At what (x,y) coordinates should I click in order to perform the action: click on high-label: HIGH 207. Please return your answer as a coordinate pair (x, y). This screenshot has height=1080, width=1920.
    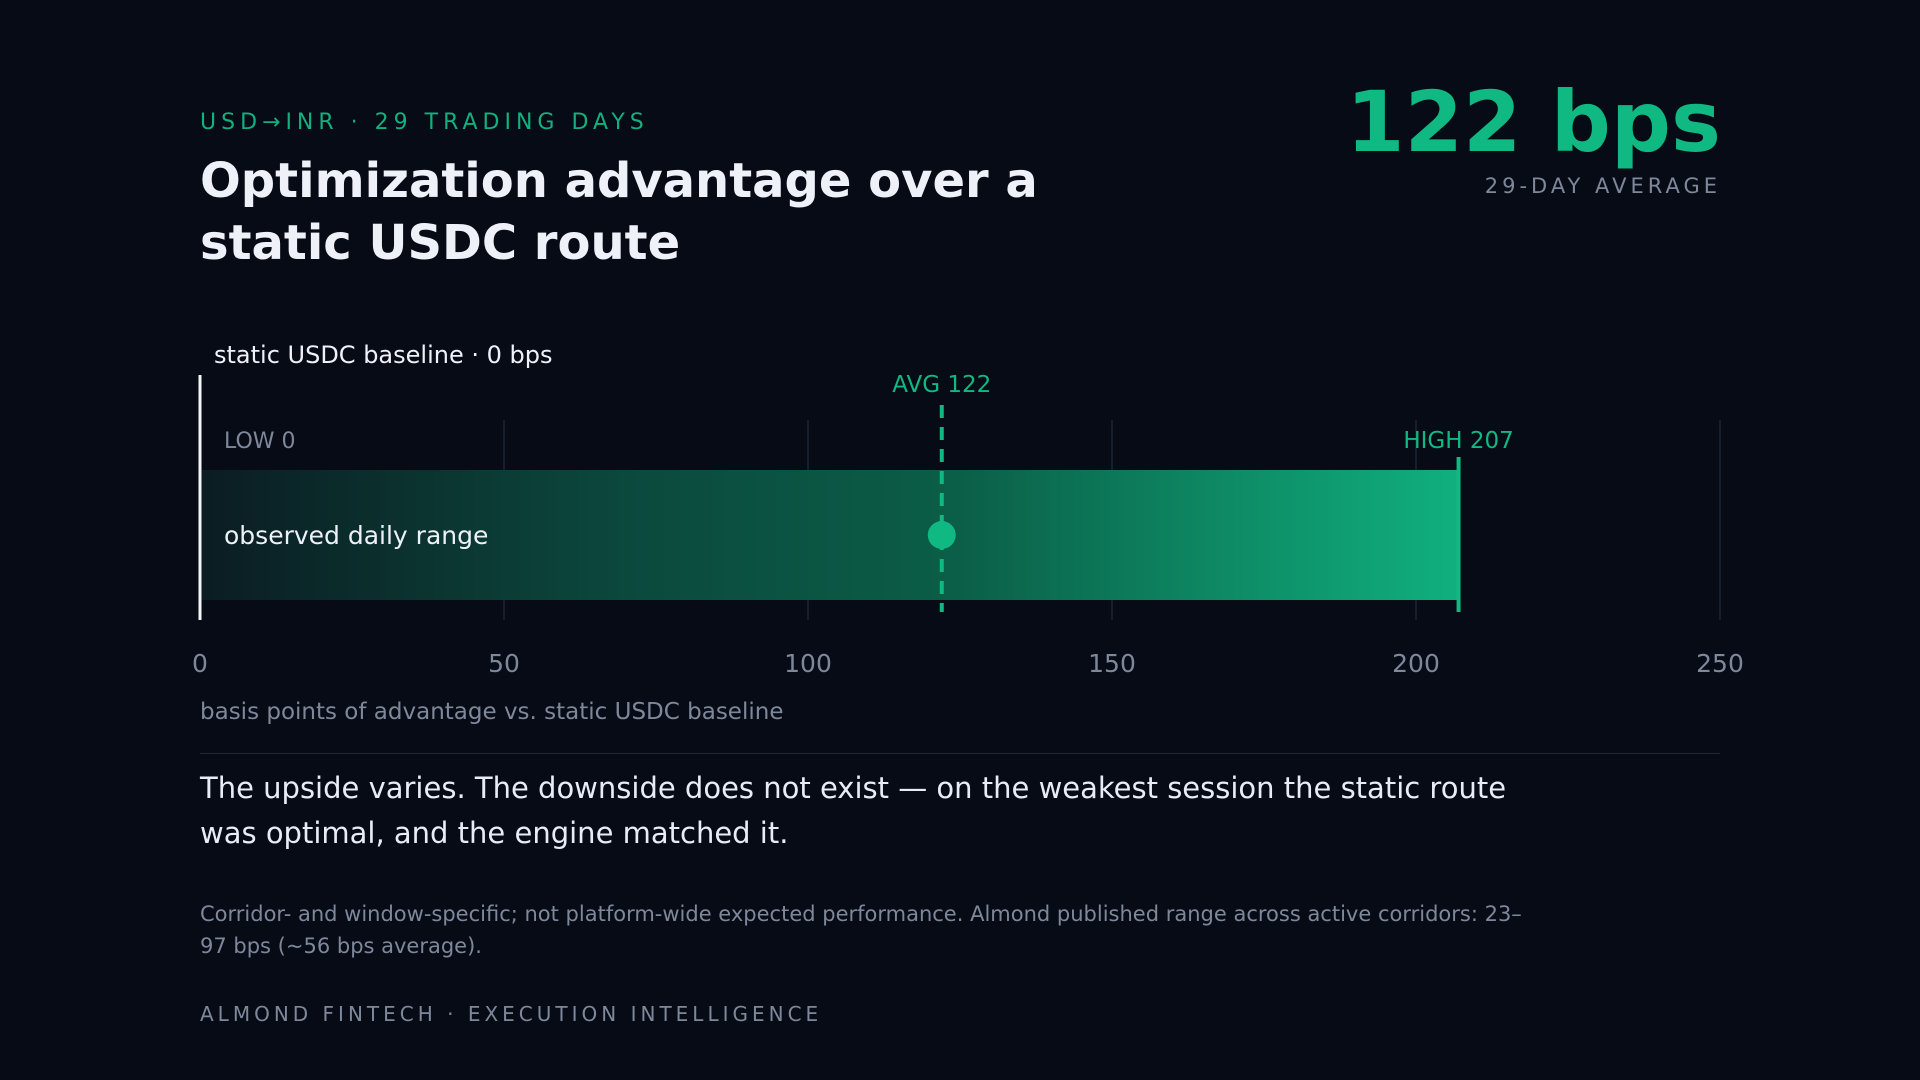
    Looking at the image, I should click on (1458, 441).